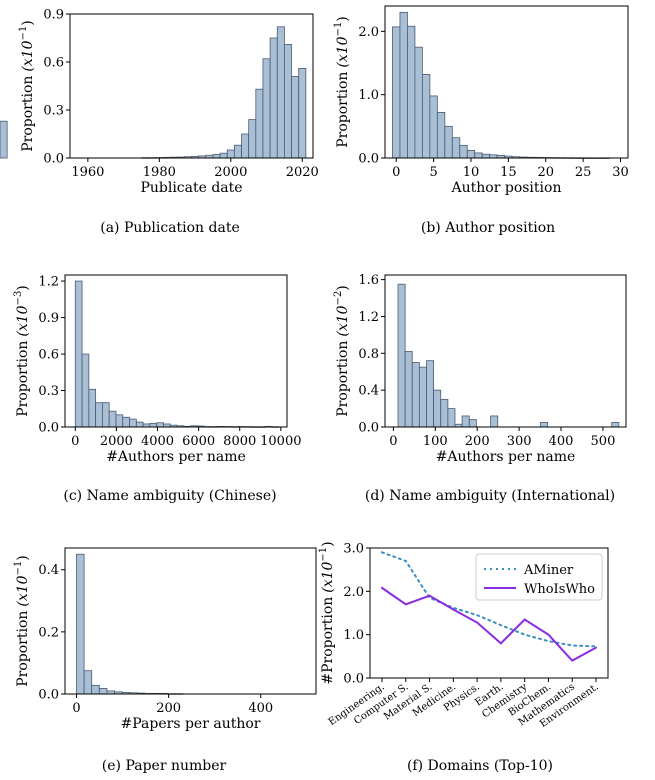 This screenshot has height=780, width=655. Describe the element at coordinates (480, 766) in the screenshot. I see `panel-caption: (f) Domains (Top-10)` at that location.